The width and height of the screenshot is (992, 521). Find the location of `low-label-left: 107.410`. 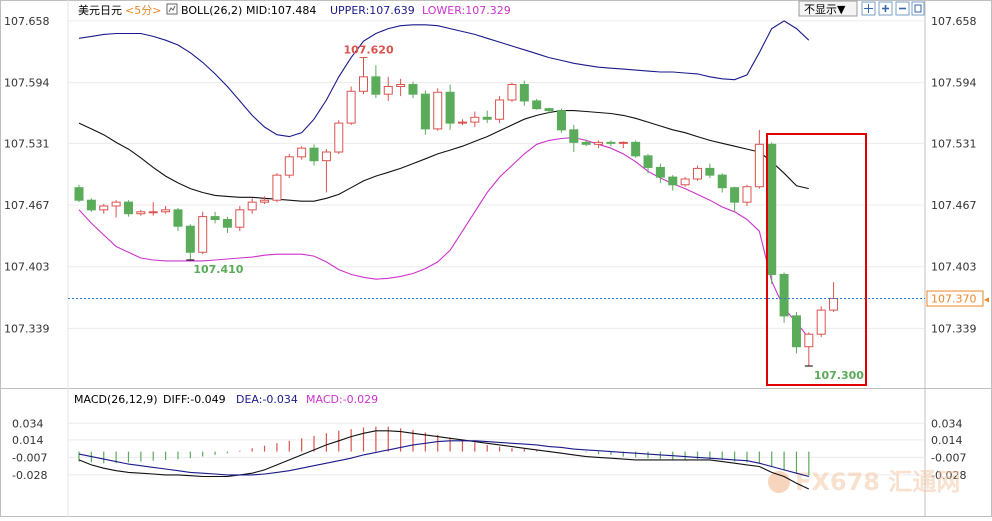

low-label-left: 107.410 is located at coordinates (218, 269).